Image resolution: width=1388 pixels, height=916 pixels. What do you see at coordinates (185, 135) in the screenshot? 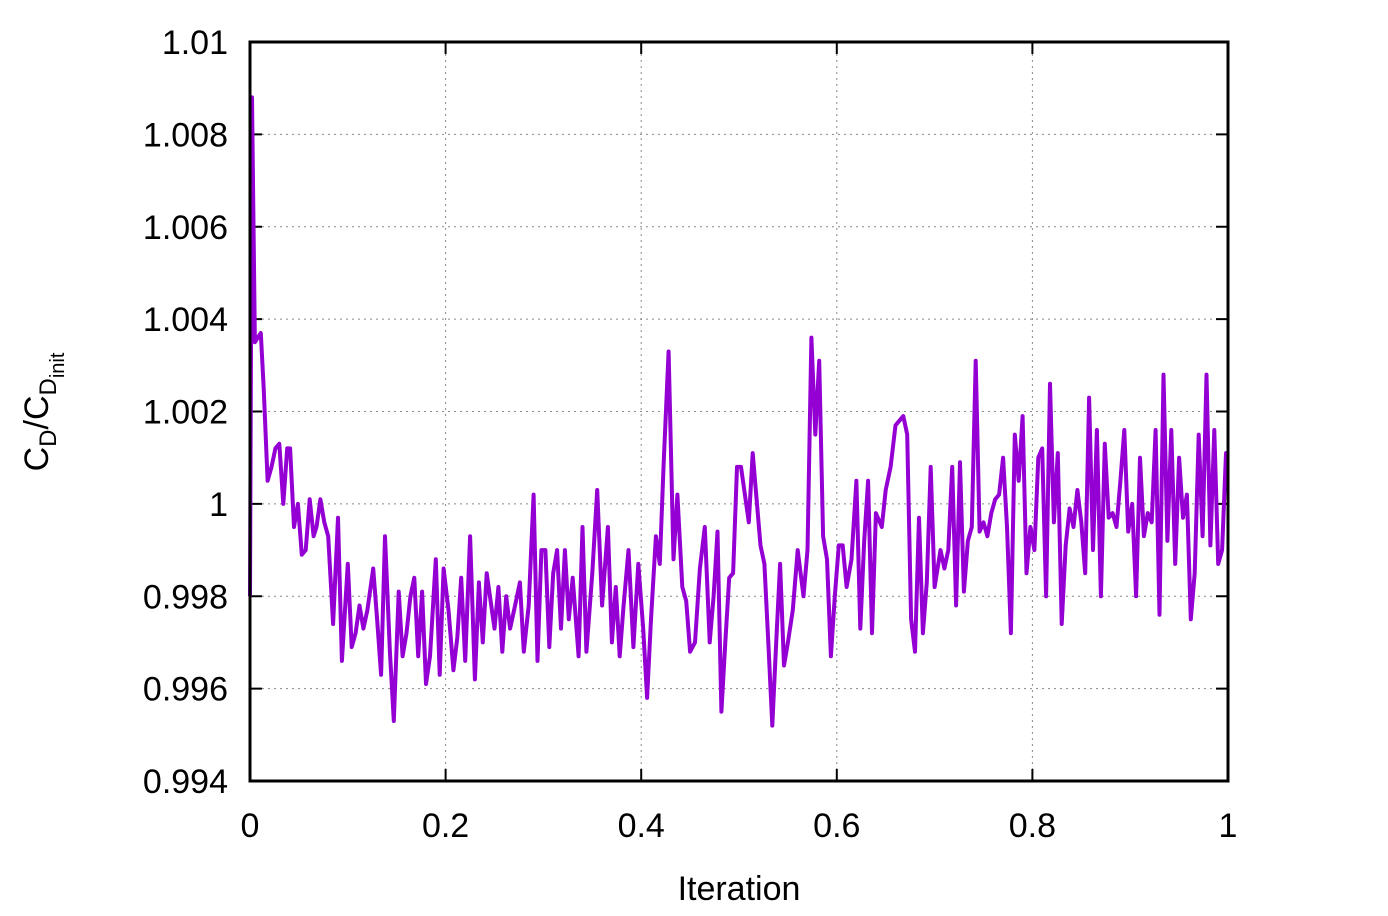
I see `y-tick-label: 1.008` at bounding box center [185, 135].